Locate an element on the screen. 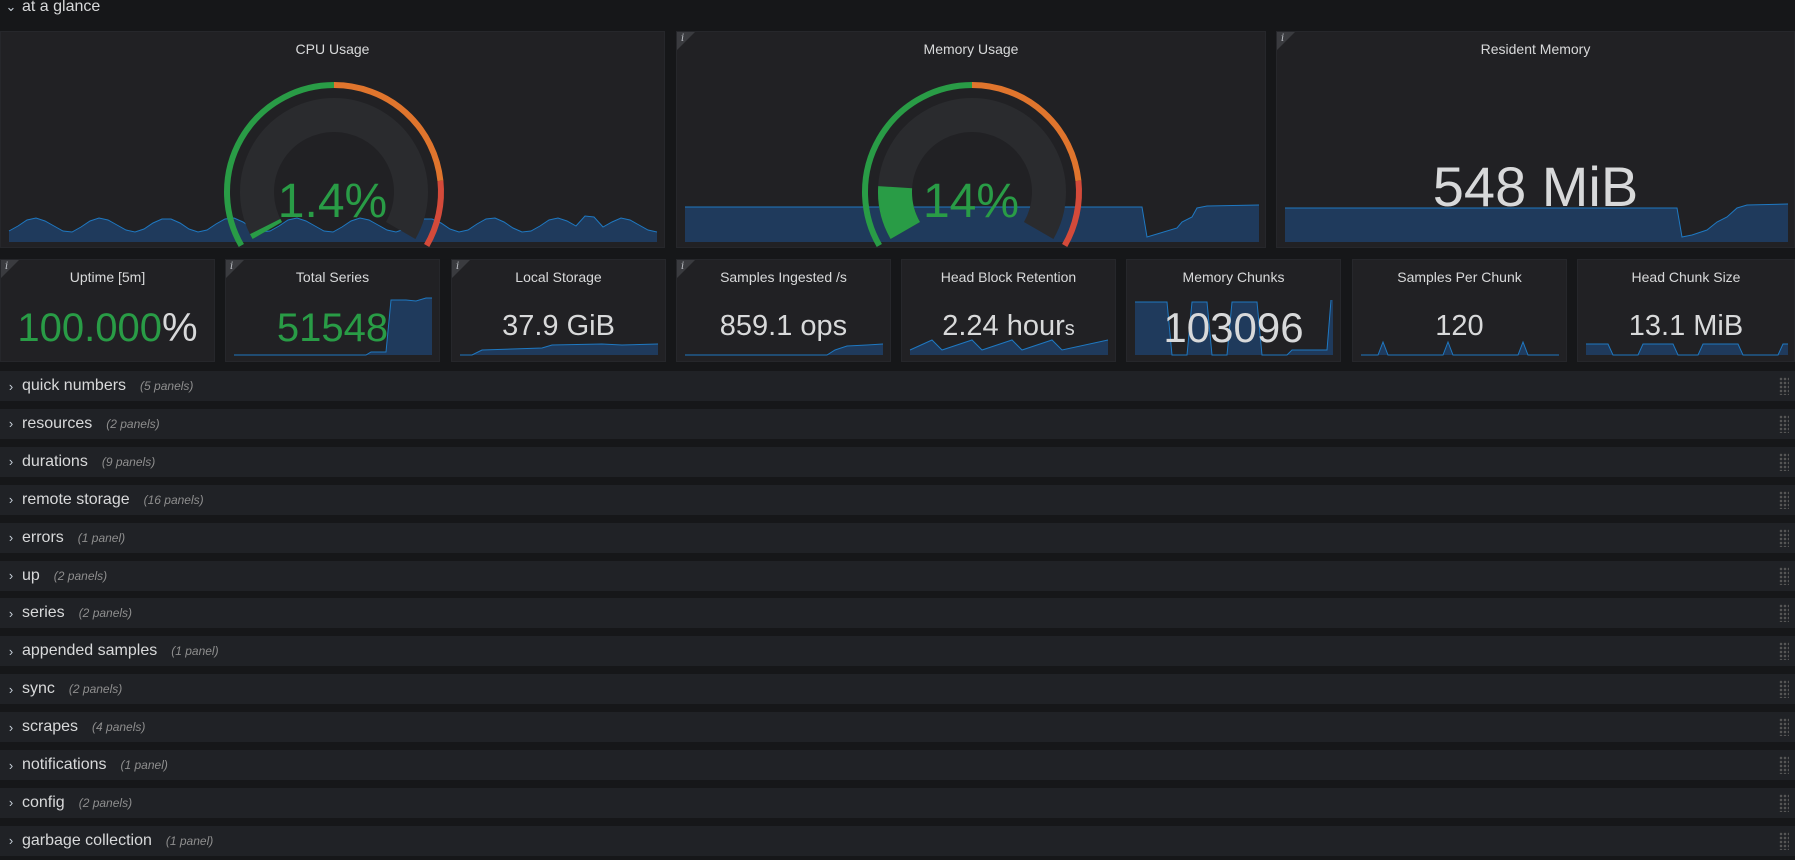  cpu-usage-panel: CPU Usage 1.4% is located at coordinates (332, 139).